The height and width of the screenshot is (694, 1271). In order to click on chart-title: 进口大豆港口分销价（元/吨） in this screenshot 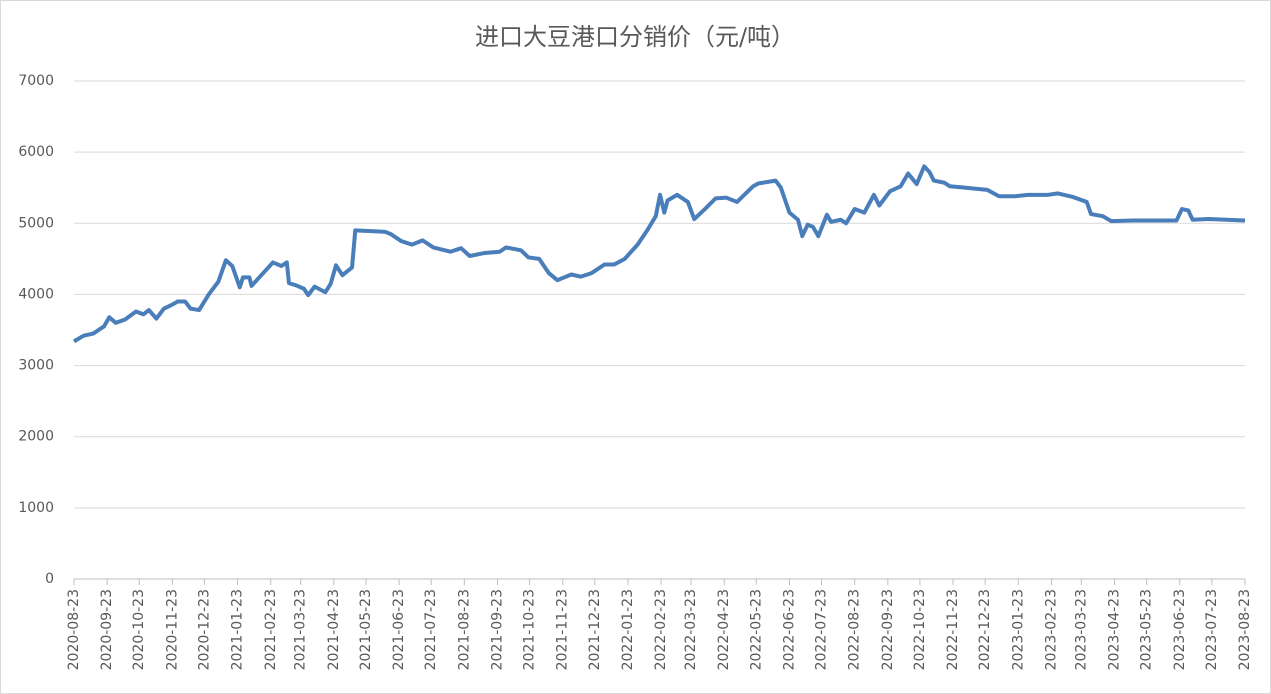, I will do `click(635, 37)`.